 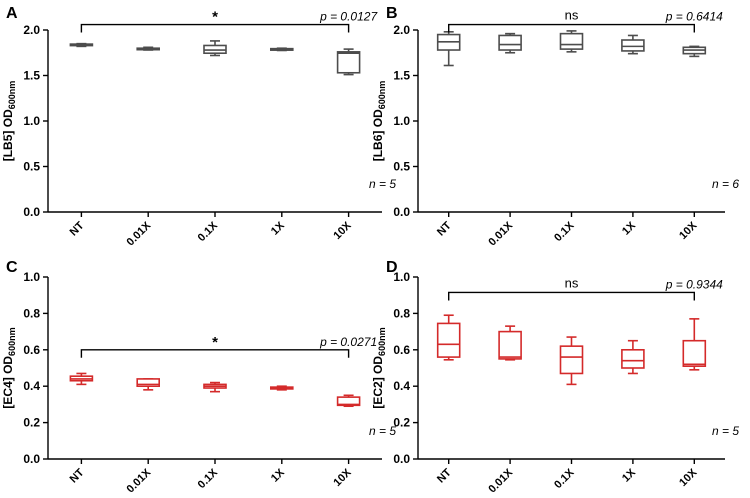 I want to click on panel-letter: A, so click(x=12, y=13).